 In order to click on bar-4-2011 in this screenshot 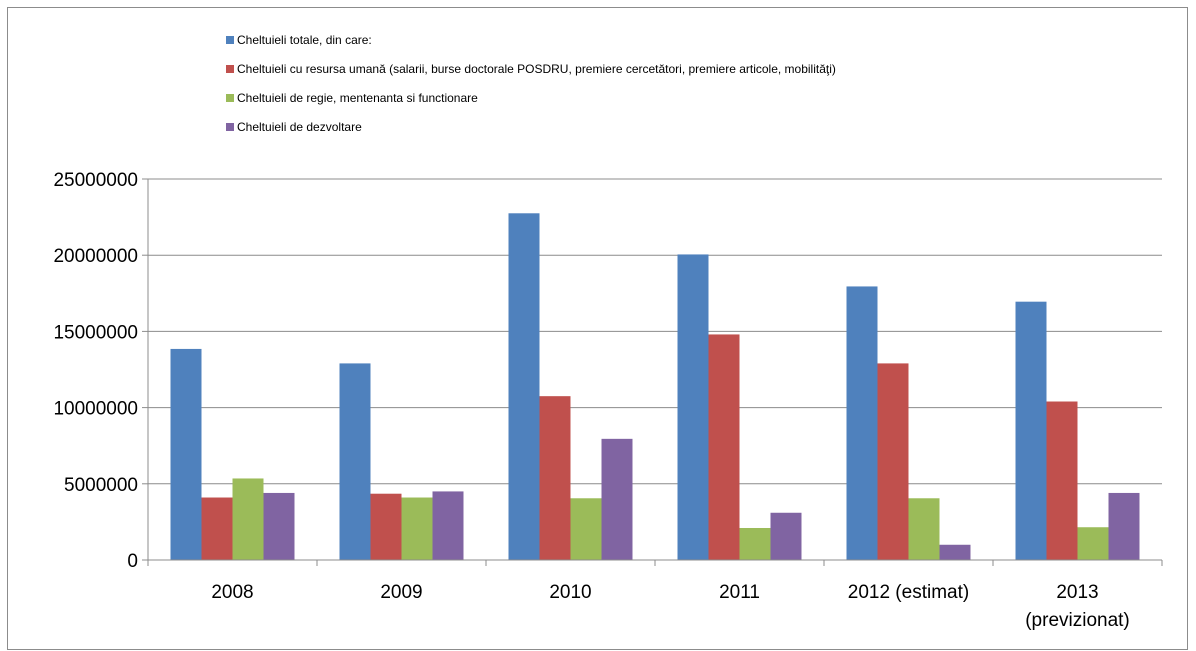, I will do `click(786, 536)`.